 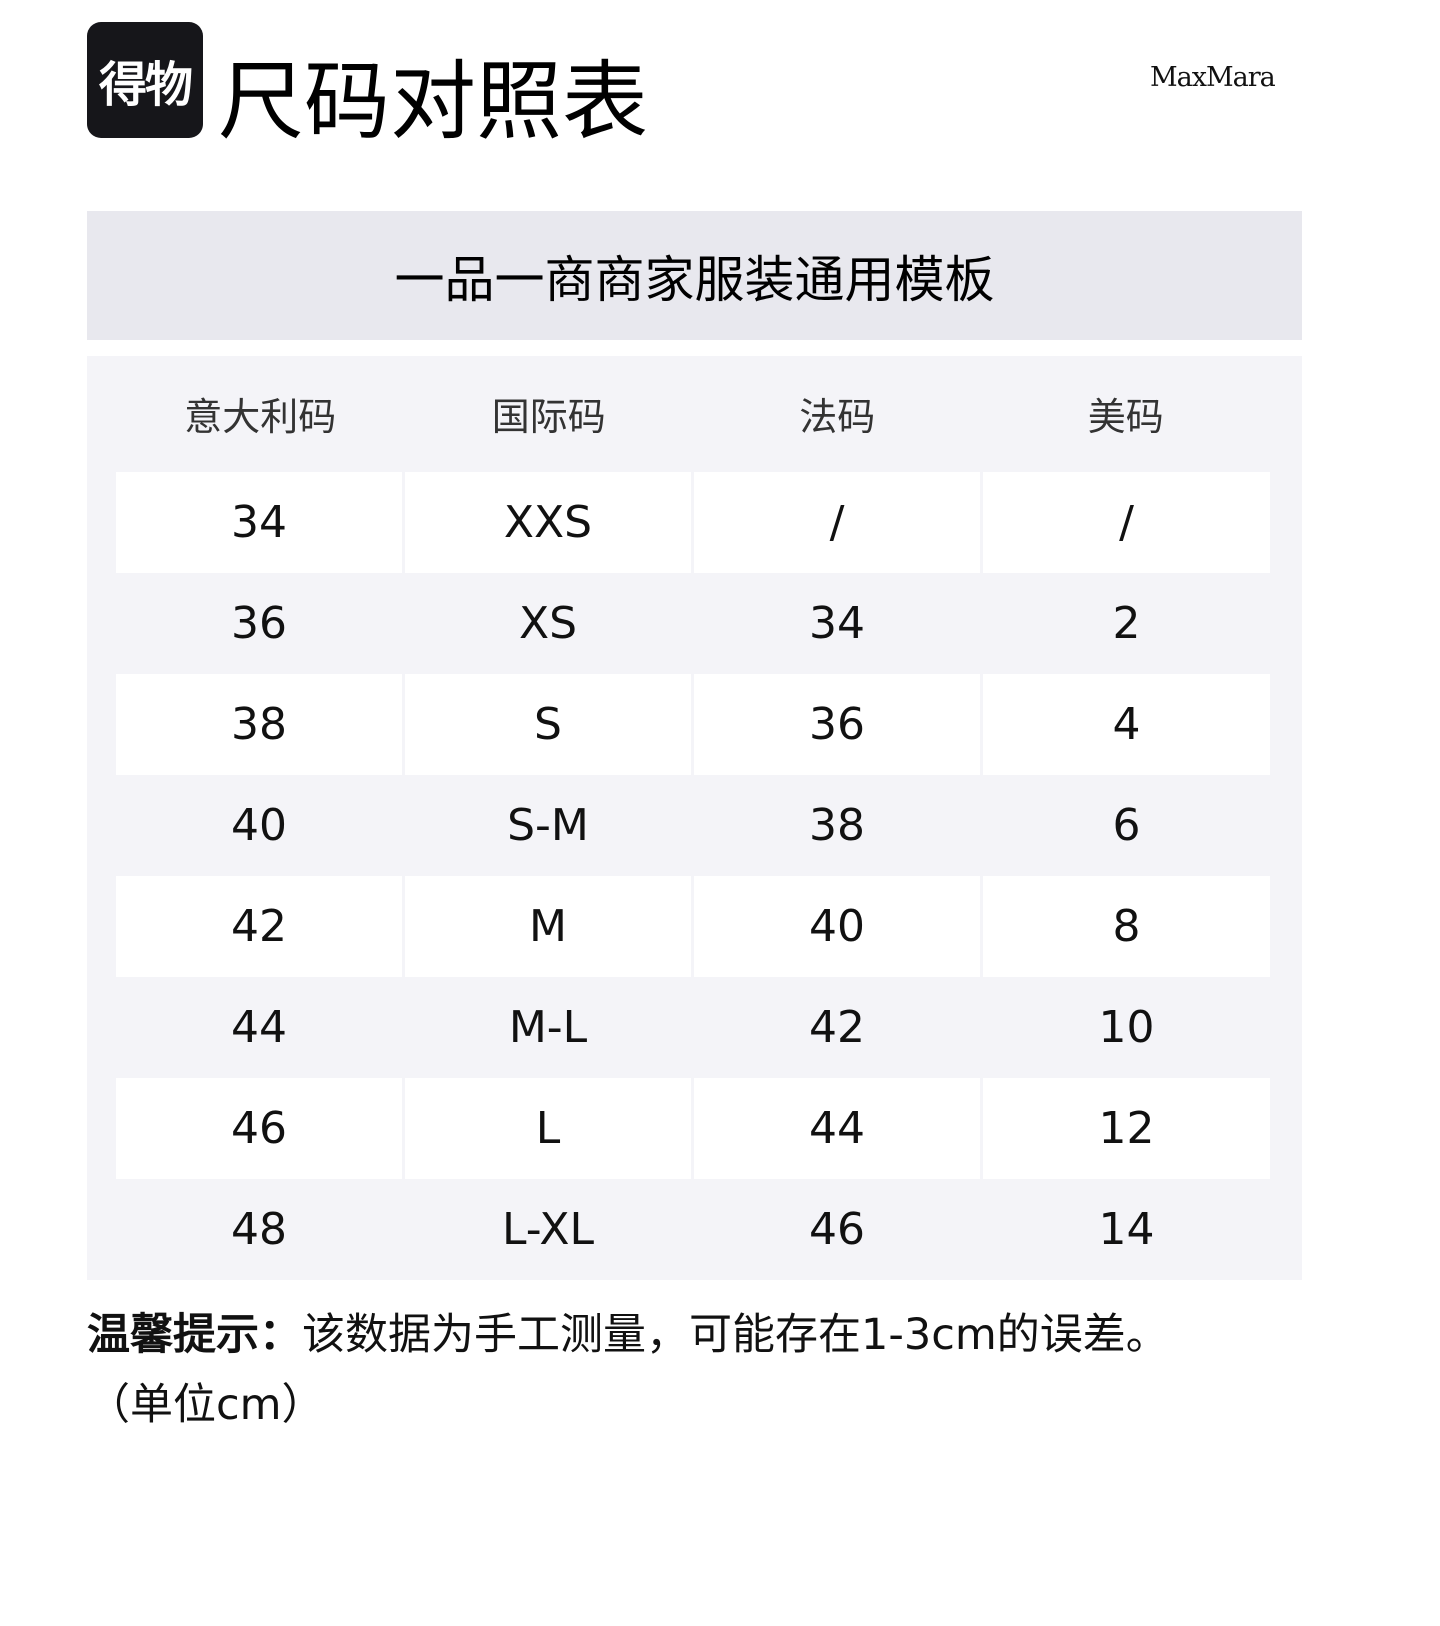 What do you see at coordinates (1126, 825) in the screenshot?
I see `table-cell: 6` at bounding box center [1126, 825].